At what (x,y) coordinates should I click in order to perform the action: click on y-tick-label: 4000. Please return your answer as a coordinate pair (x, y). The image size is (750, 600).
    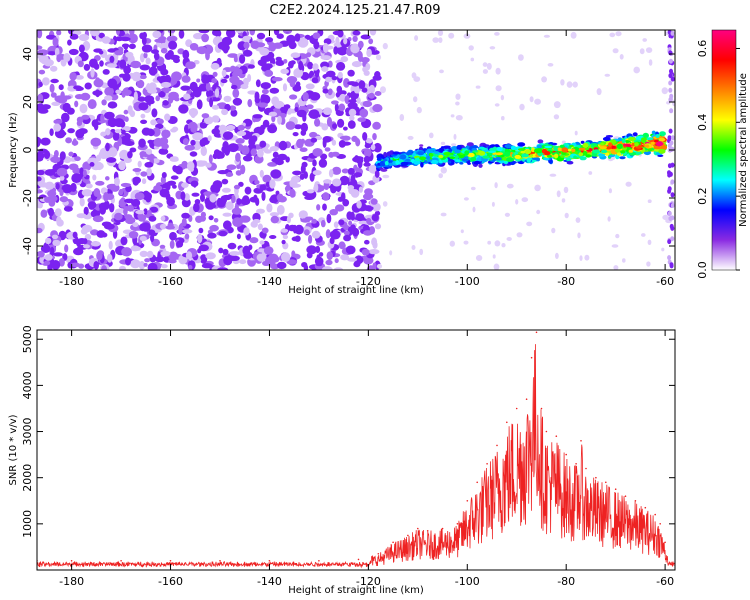
    Looking at the image, I should click on (27, 385).